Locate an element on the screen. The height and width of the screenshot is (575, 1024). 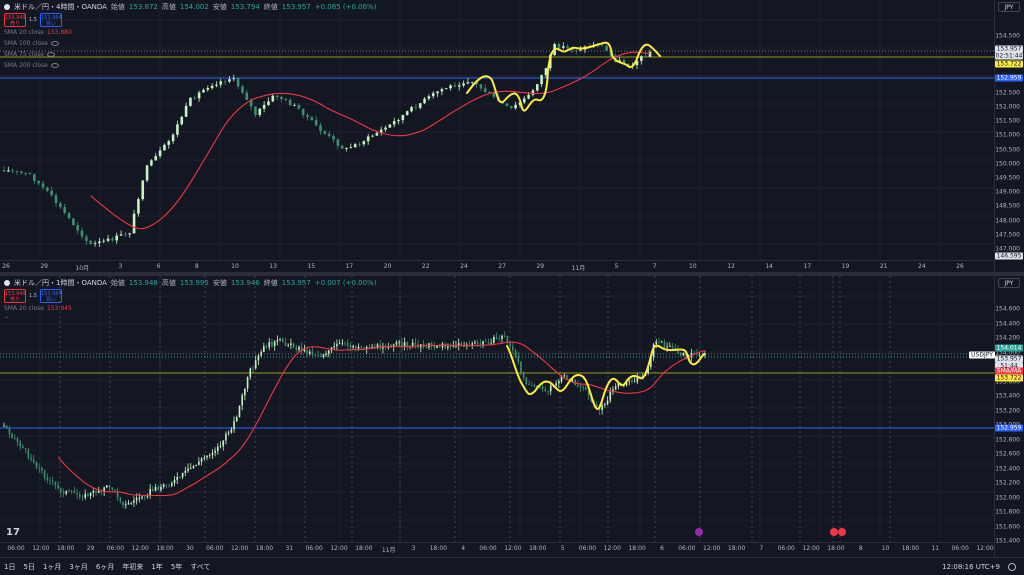
indicator-sma75: SMA 75 close is located at coordinates (190, 54).